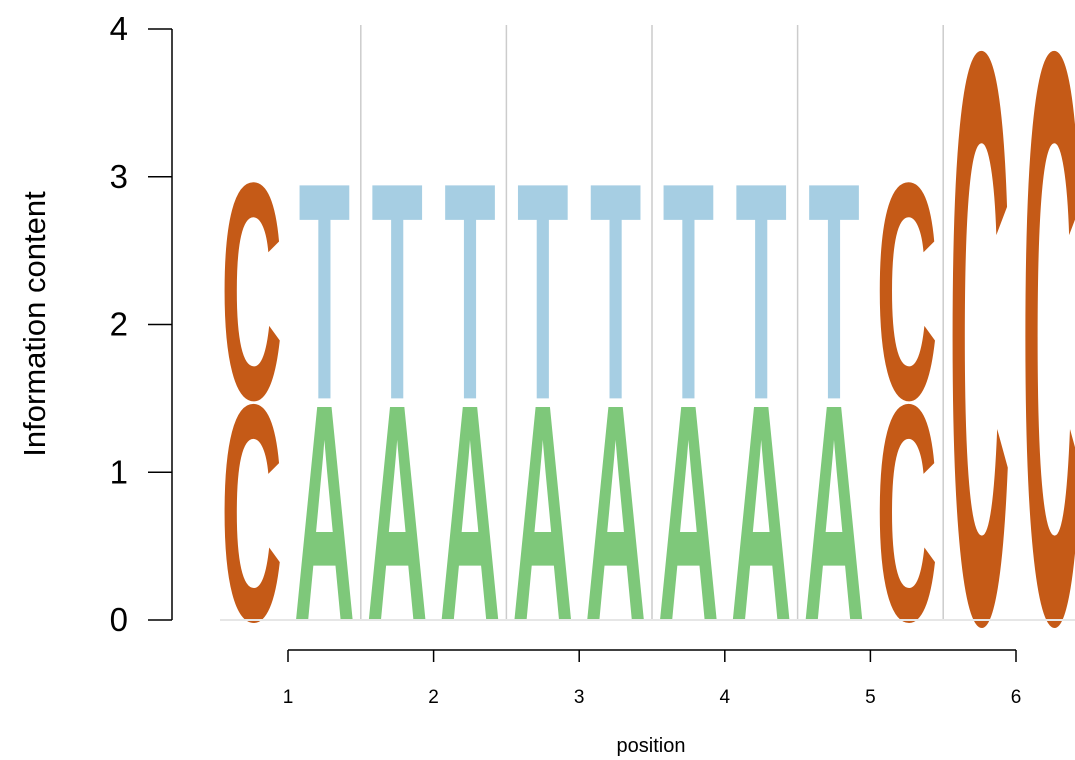 The image size is (1075, 760). Describe the element at coordinates (34, 324) in the screenshot. I see `y-axis-title: Information content` at that location.